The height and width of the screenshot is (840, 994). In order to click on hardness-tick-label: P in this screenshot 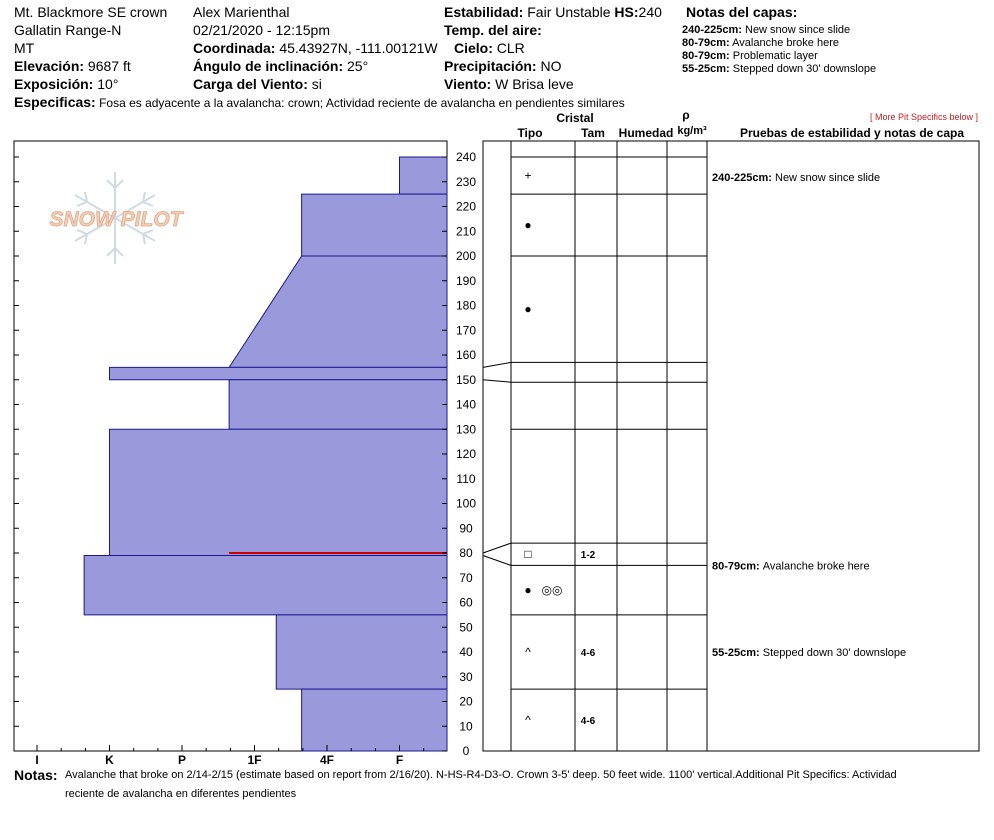, I will do `click(182, 760)`.